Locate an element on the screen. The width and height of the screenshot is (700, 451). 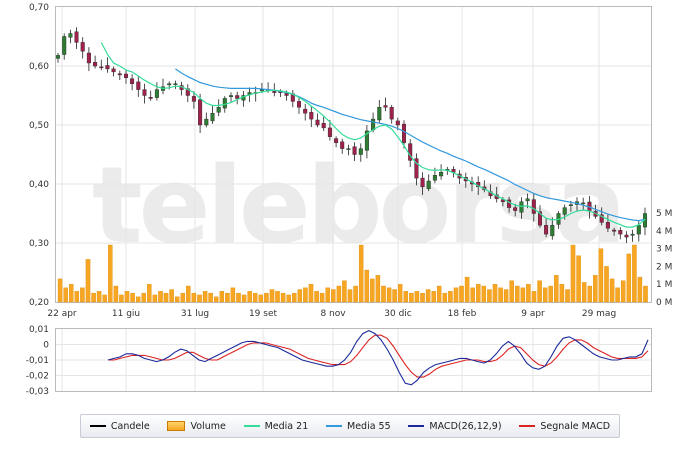
macd-line is located at coordinates (378, 357).